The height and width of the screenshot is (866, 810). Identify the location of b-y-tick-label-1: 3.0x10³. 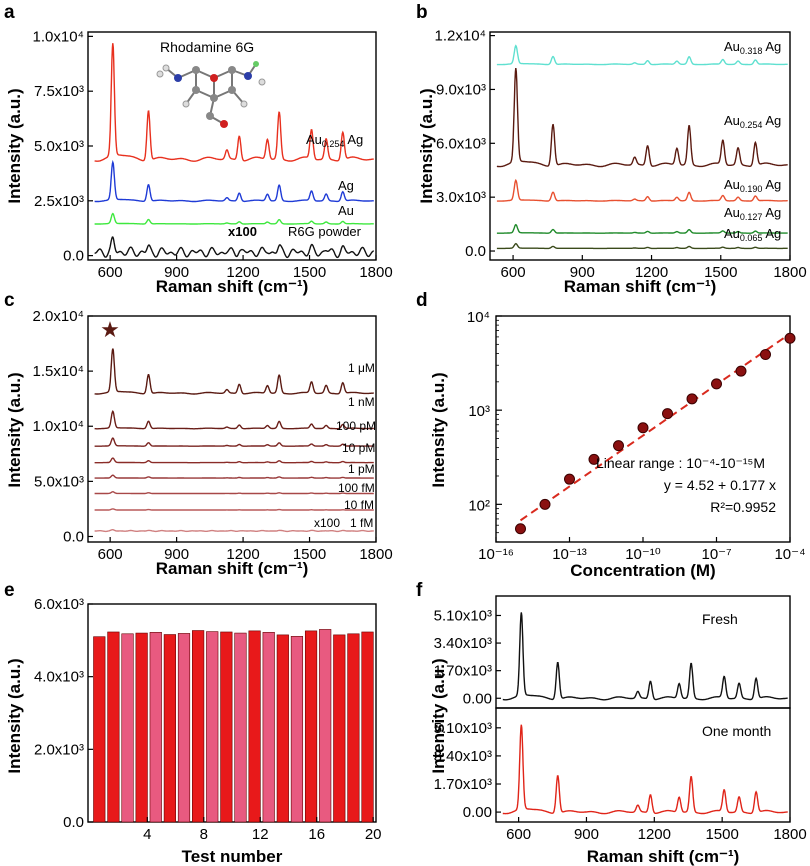
(461, 197).